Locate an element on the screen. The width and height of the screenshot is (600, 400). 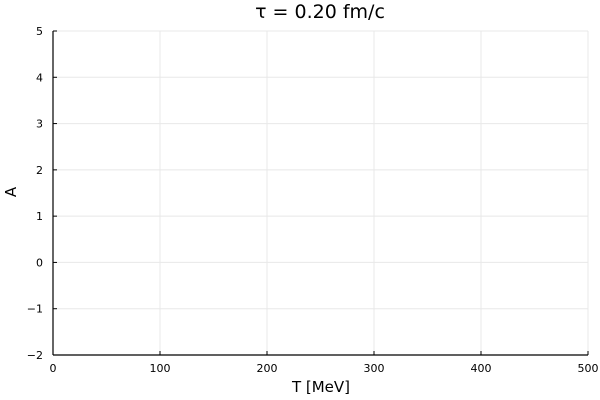
x-tick-label: 0 is located at coordinates (53, 368).